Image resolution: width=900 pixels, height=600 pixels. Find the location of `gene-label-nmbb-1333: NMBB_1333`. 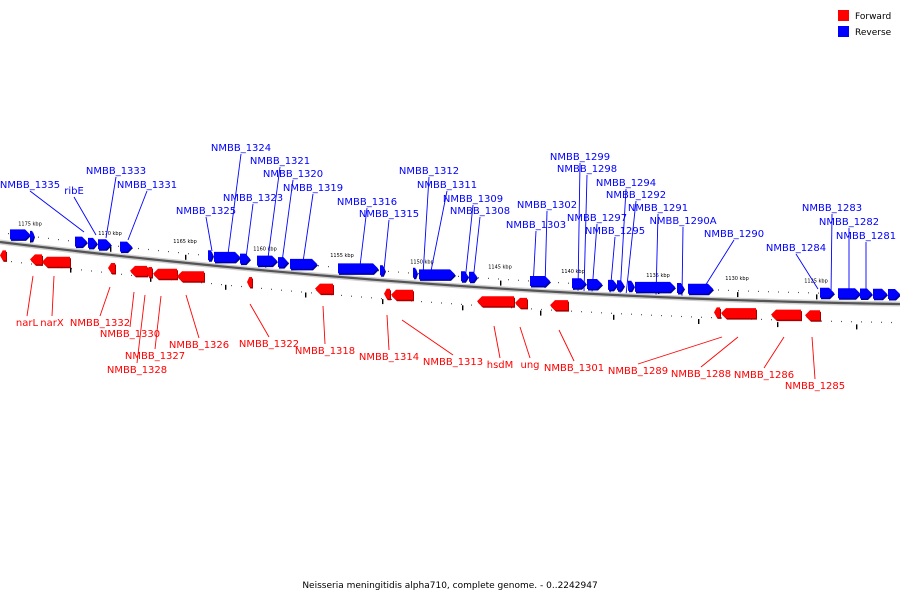

gene-label-nmbb-1333: NMBB_1333 is located at coordinates (116, 171).